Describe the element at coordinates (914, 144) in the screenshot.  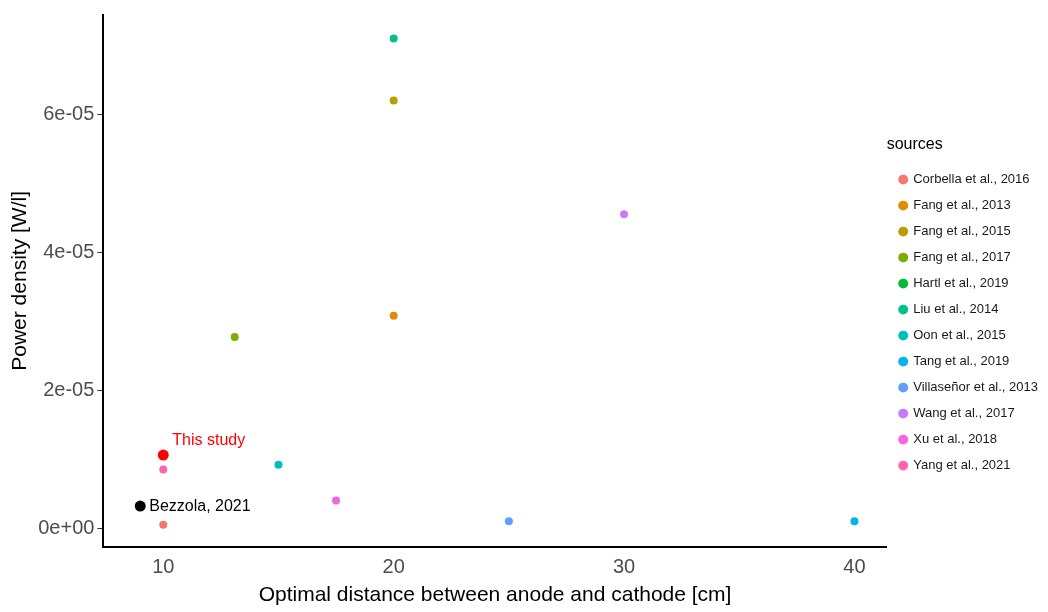
I see `legend-title: sources` at that location.